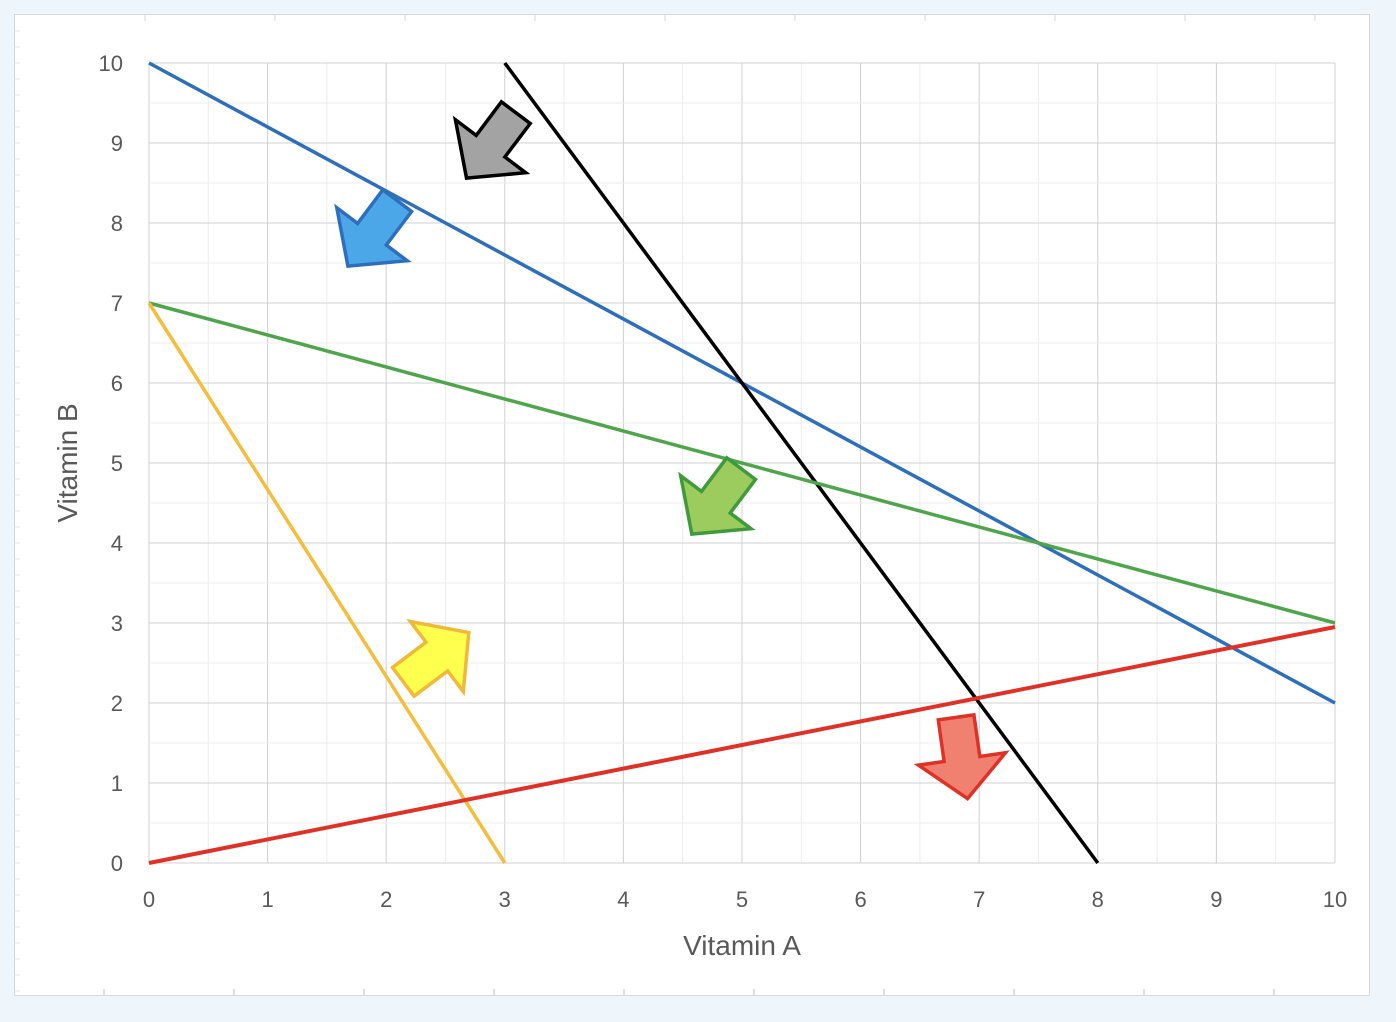 The height and width of the screenshot is (1022, 1396). I want to click on x-tick-label: 5, so click(742, 899).